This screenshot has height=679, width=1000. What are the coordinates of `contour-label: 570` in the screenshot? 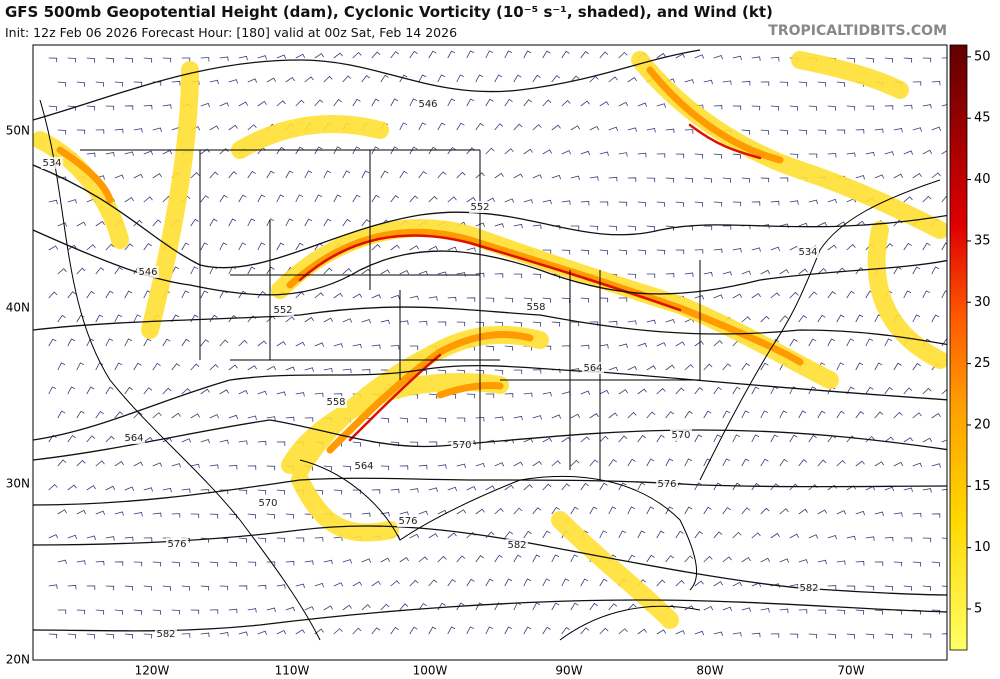 It's located at (461, 445).